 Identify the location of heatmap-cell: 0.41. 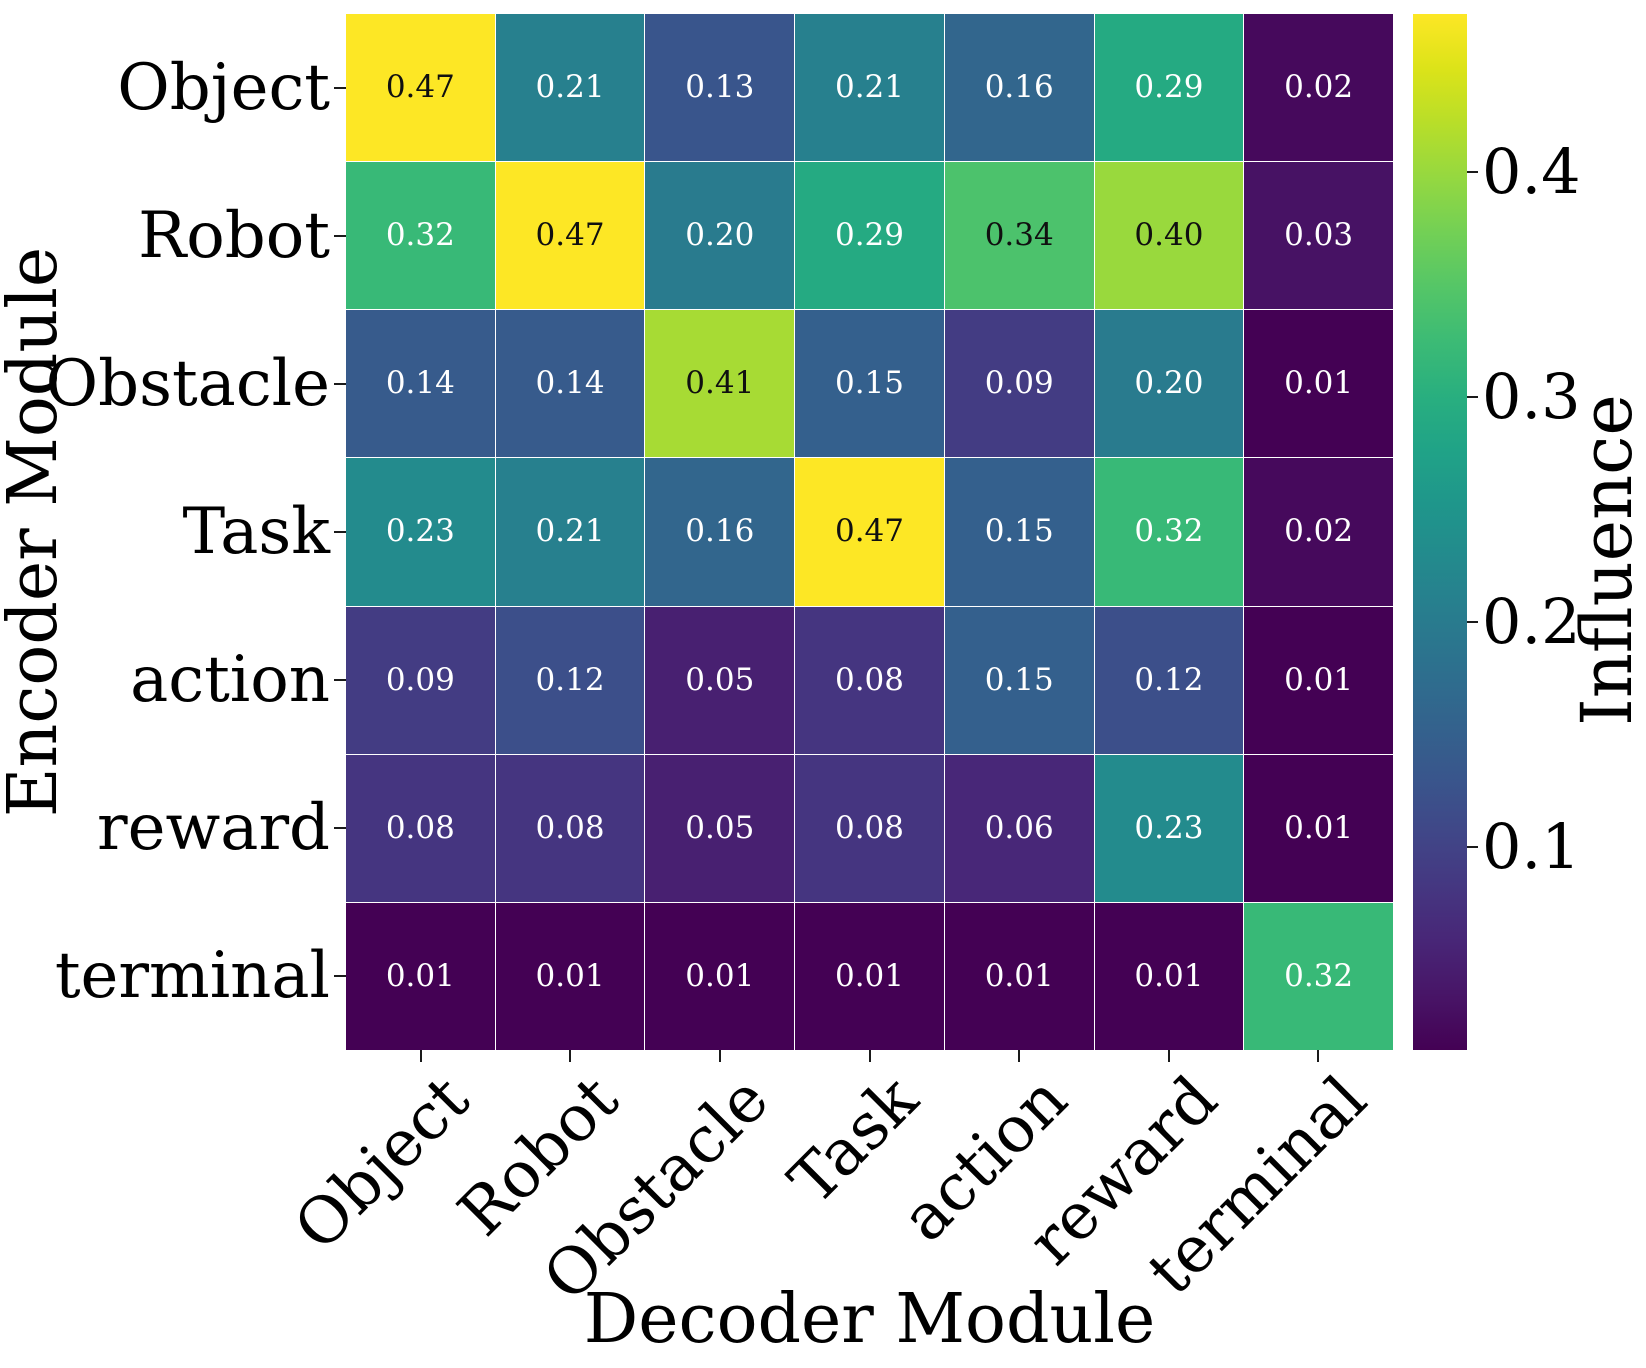
(720, 384).